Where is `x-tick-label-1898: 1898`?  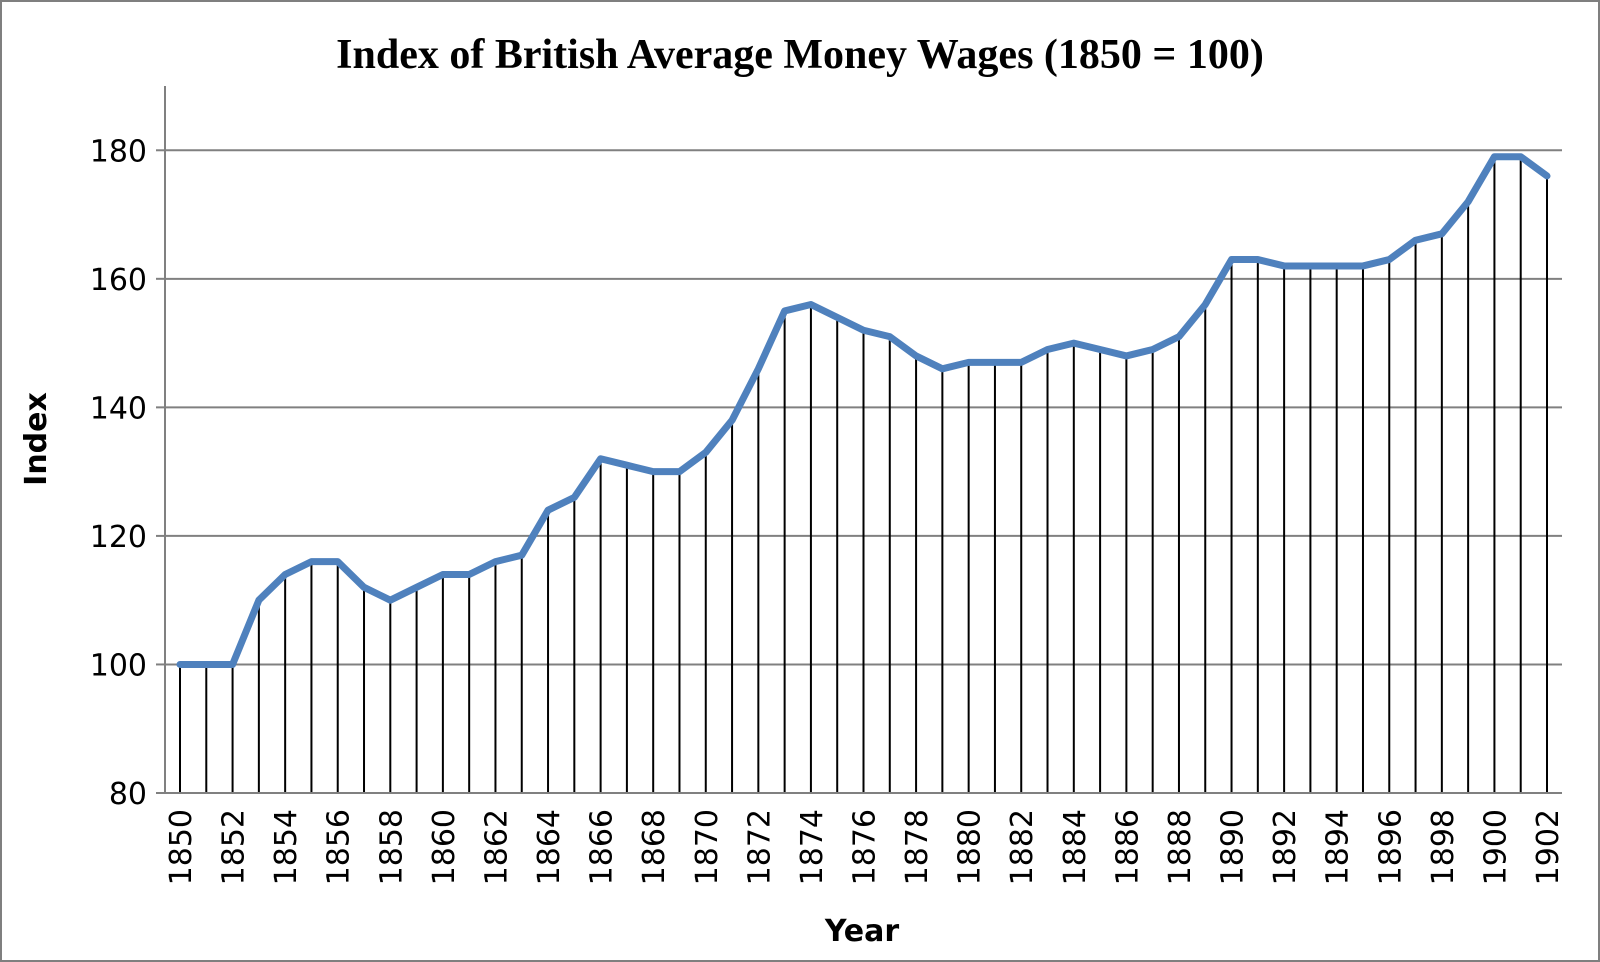
x-tick-label-1898: 1898 is located at coordinates (1443, 847).